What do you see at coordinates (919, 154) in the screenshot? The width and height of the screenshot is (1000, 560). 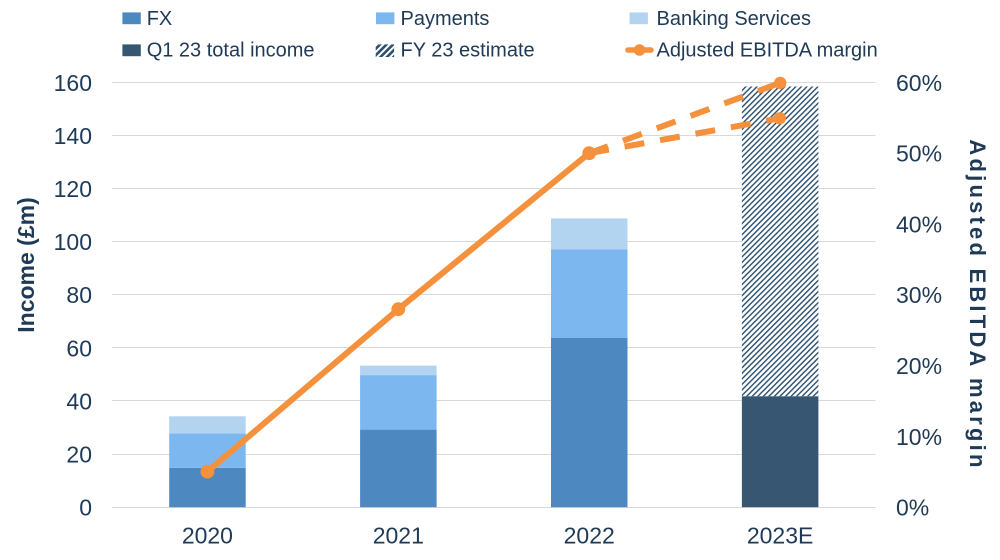 I see `svg-text: 50%` at bounding box center [919, 154].